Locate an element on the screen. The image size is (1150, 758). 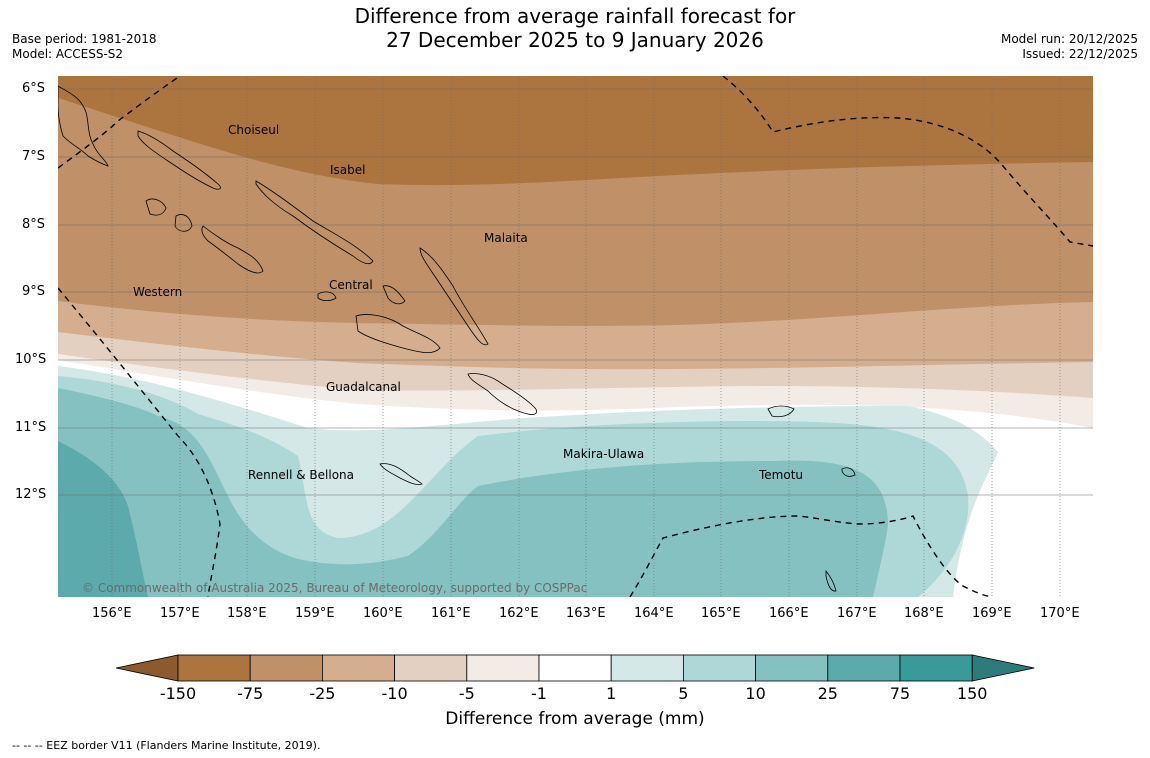
lon-label: 162°E is located at coordinates (519, 613).